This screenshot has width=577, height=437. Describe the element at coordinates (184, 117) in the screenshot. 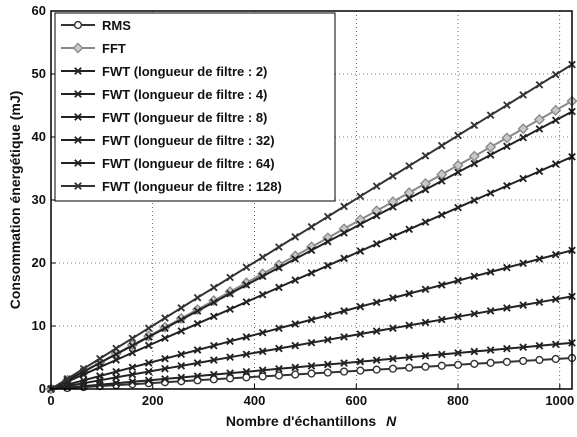

I see `legend-label: FWT (longueur de filtre : 8)` at that location.